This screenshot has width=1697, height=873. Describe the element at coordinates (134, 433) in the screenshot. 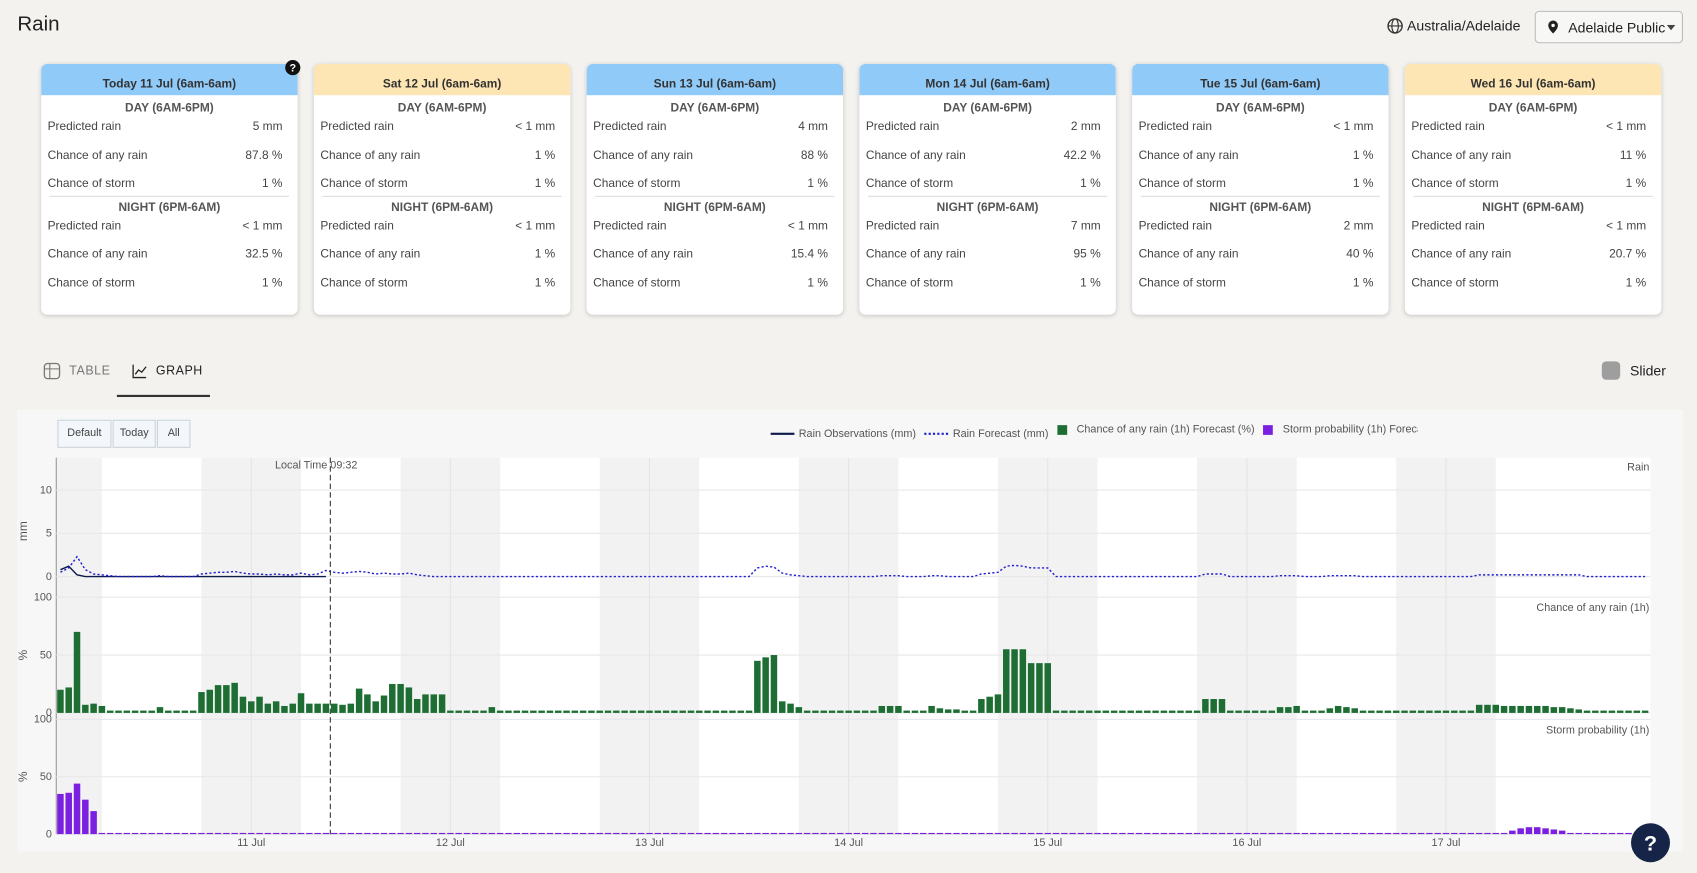

I see `range-button: Today` at that location.